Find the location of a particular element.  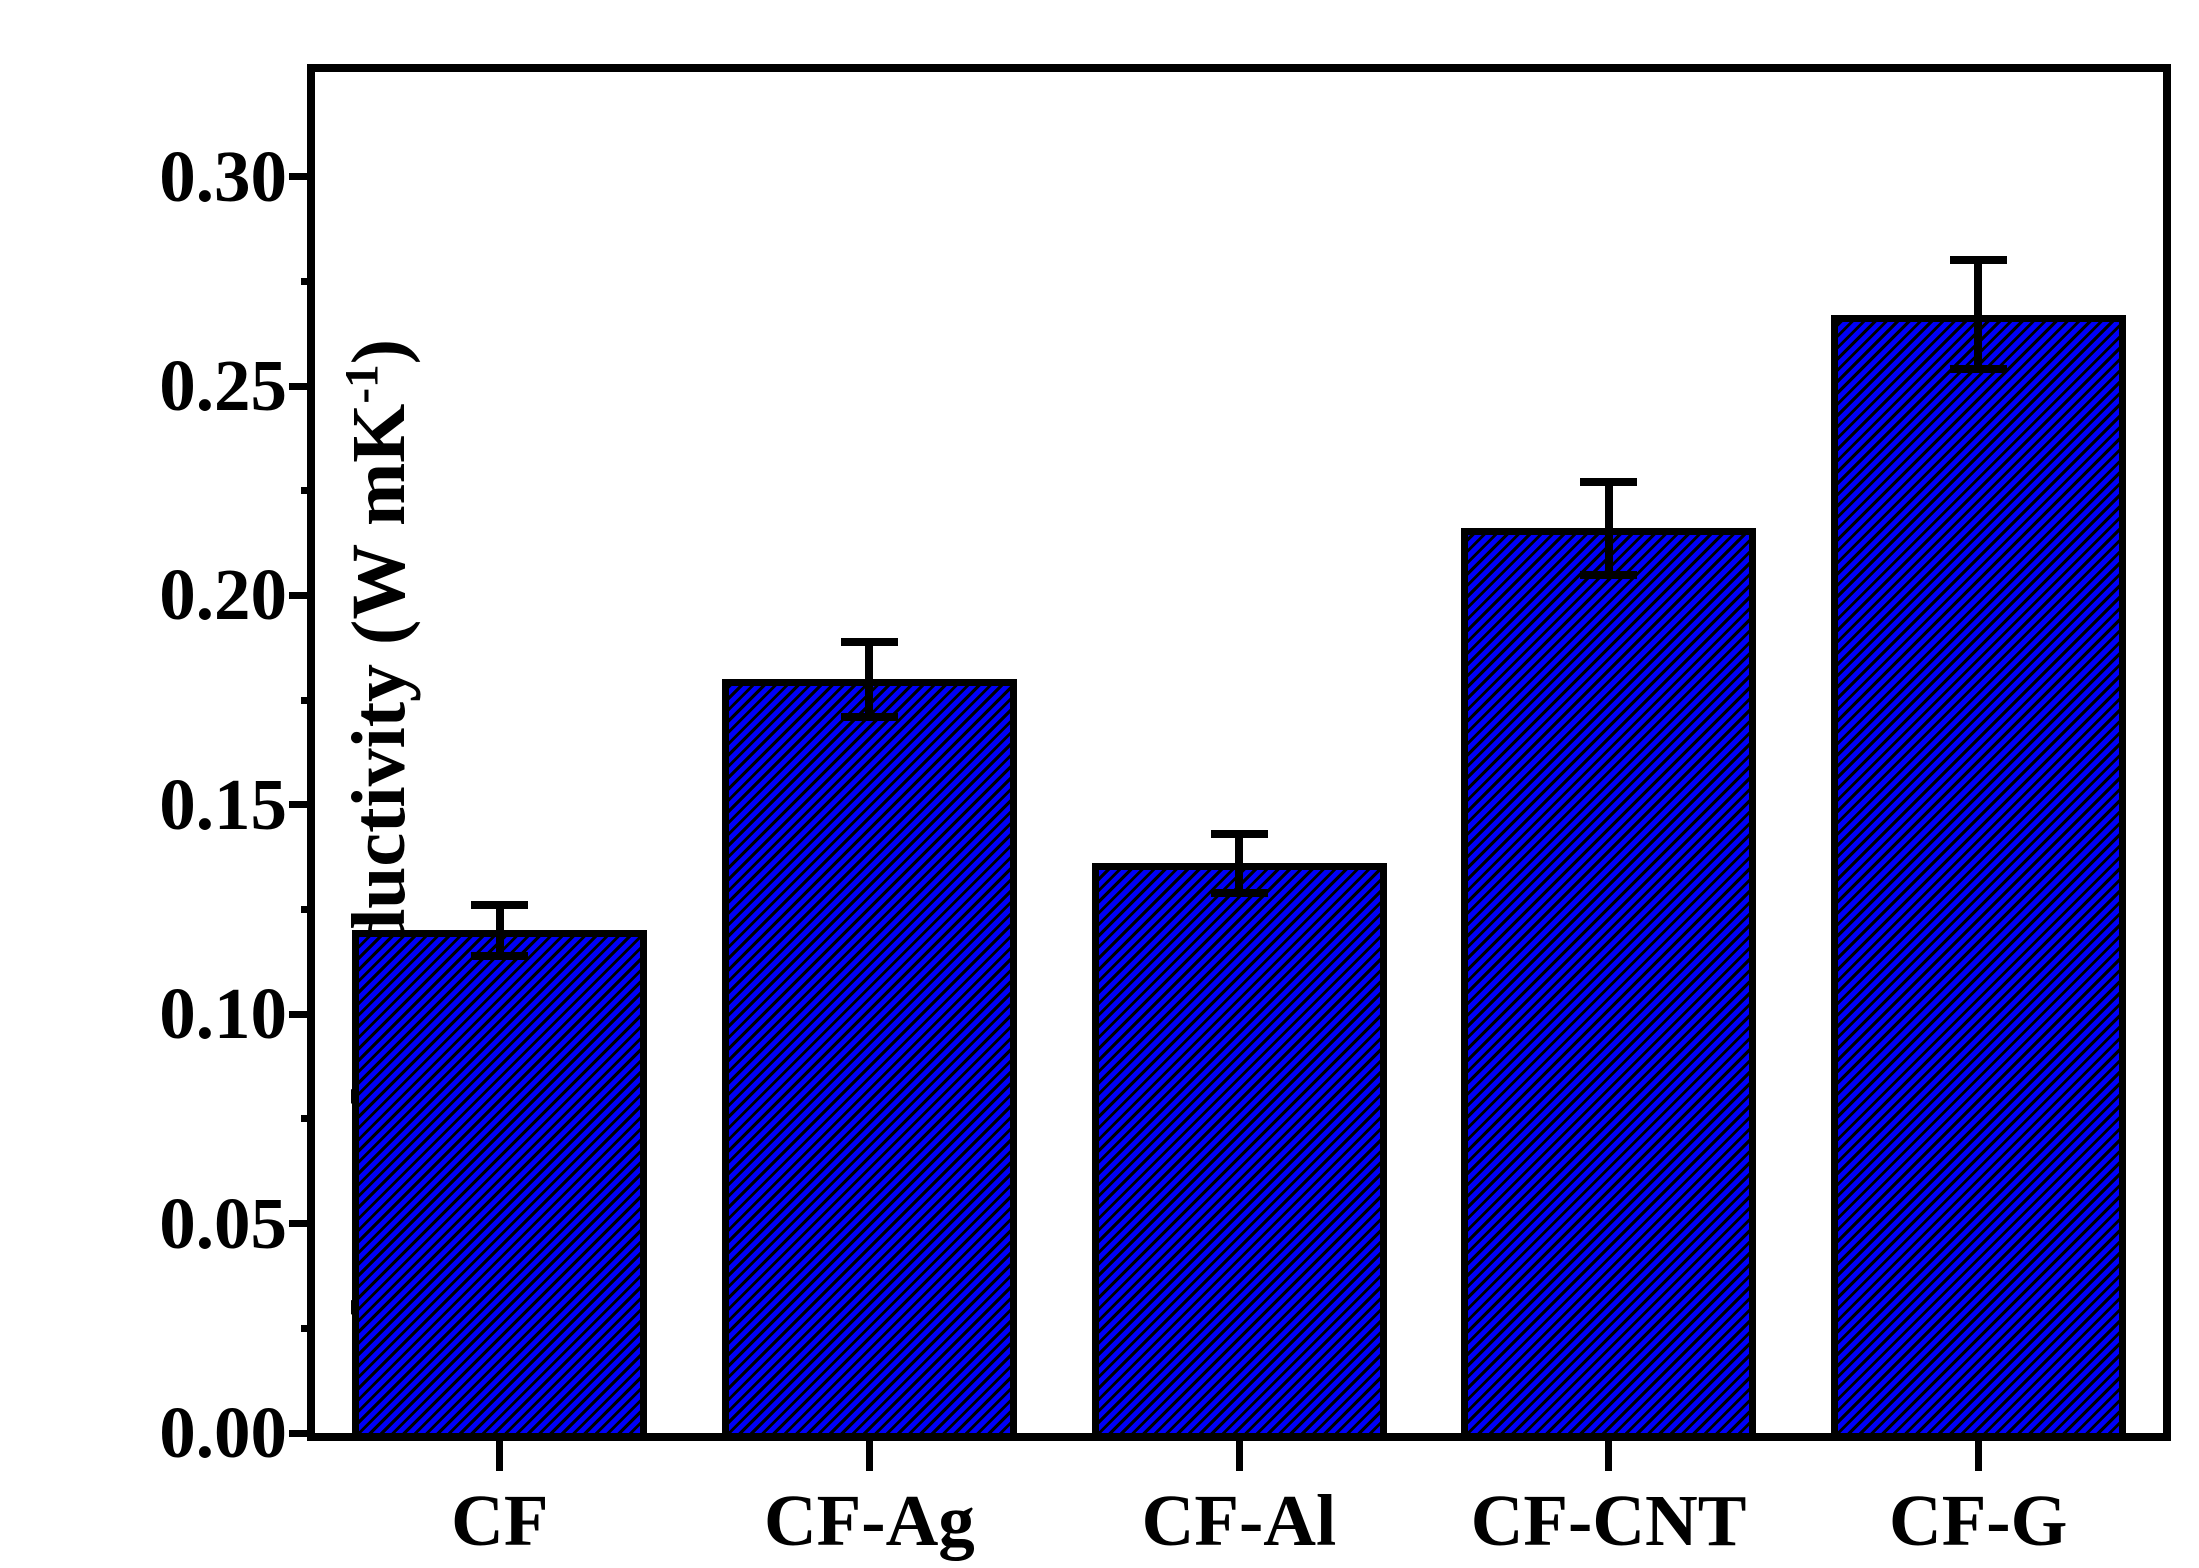

error-bar-bottom-cap-cf-ag is located at coordinates (869, 716).